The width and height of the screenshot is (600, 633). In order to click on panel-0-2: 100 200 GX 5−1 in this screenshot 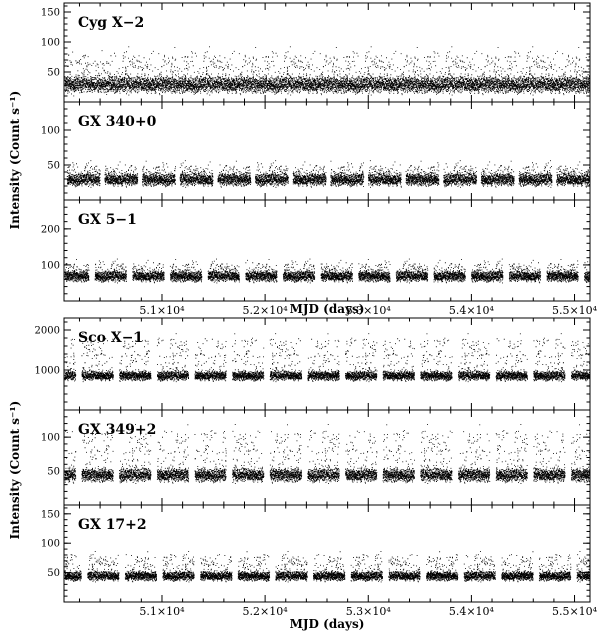, I will do `click(316, 250)`.